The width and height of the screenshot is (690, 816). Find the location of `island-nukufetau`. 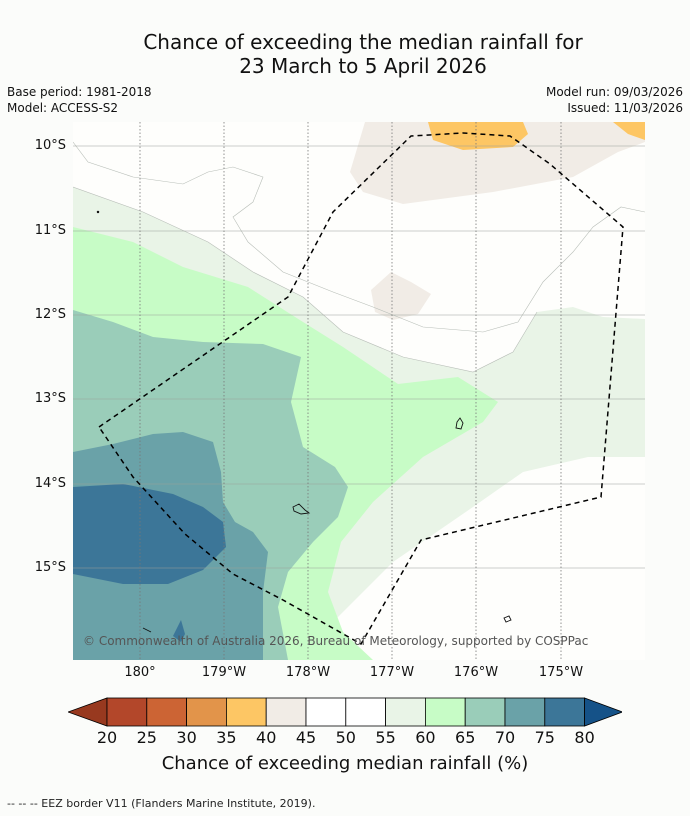

island-nukufetau is located at coordinates (301, 509).